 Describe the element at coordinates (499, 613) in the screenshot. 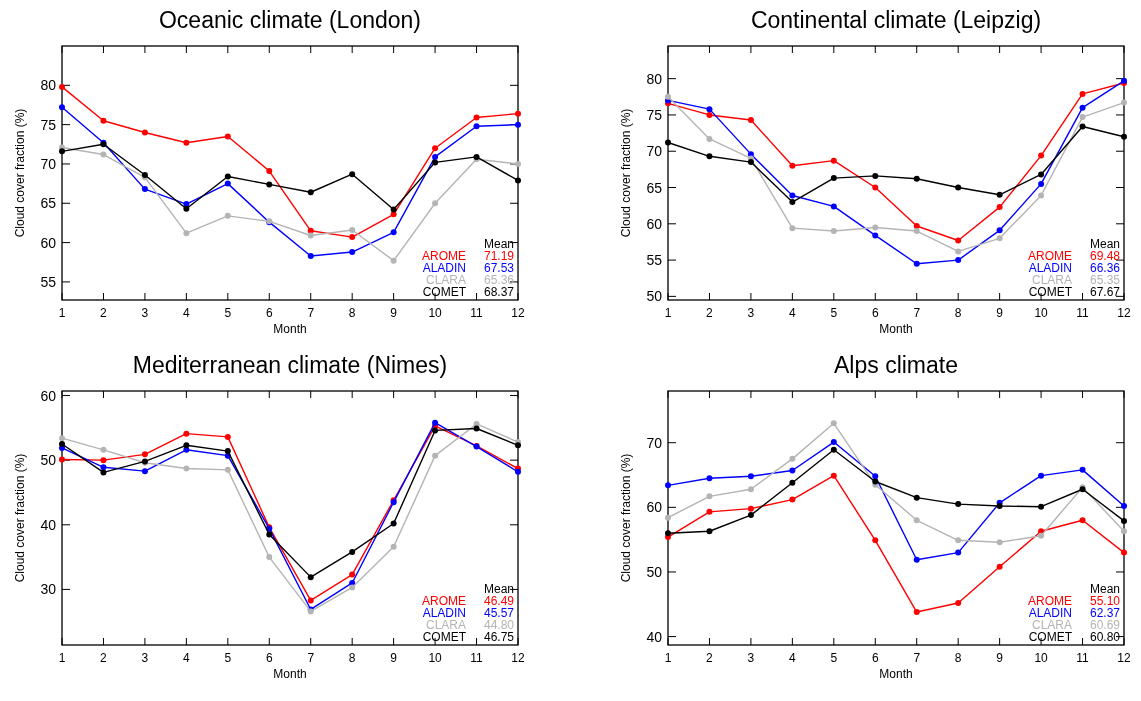

I see `annotation: 45.57` at that location.